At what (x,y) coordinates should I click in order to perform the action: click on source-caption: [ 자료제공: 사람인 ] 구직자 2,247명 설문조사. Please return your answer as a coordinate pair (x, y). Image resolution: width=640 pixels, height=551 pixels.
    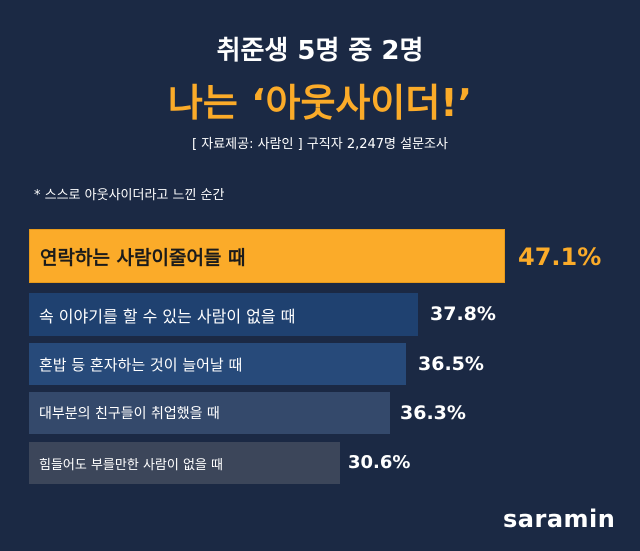
    Looking at the image, I should click on (320, 144).